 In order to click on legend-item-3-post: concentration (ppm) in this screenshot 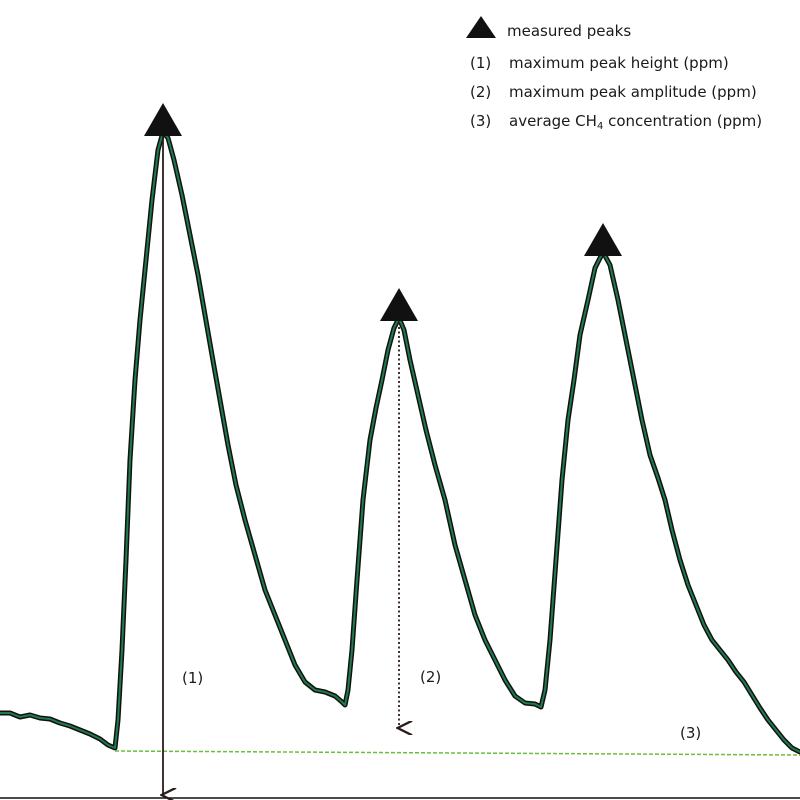, I will do `click(682, 121)`.